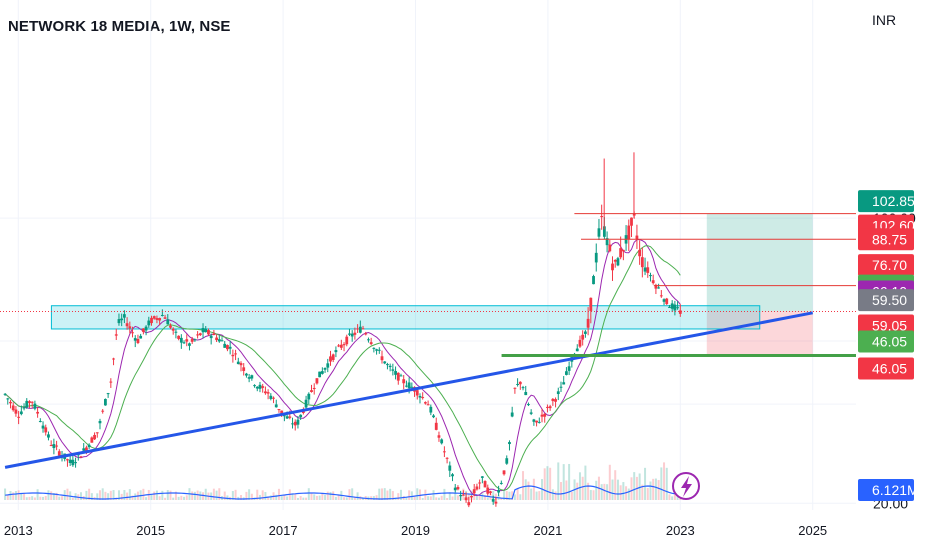 This screenshot has width=932, height=550. What do you see at coordinates (119, 26) in the screenshot?
I see `chart-title: NETWORK 18 MEDIA, 1W, NSE` at bounding box center [119, 26].